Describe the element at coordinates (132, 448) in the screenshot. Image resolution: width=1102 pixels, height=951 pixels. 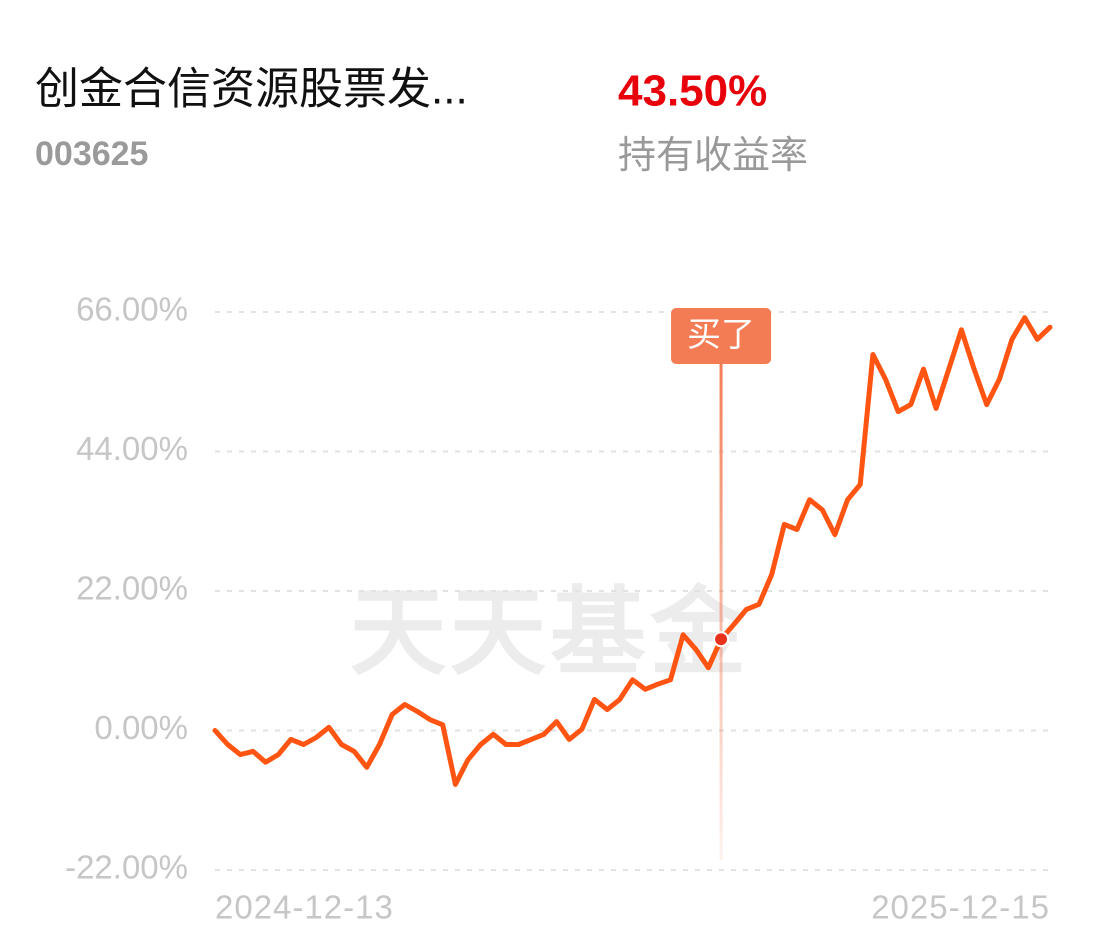
I see `y-tick-label: 44.00%` at that location.